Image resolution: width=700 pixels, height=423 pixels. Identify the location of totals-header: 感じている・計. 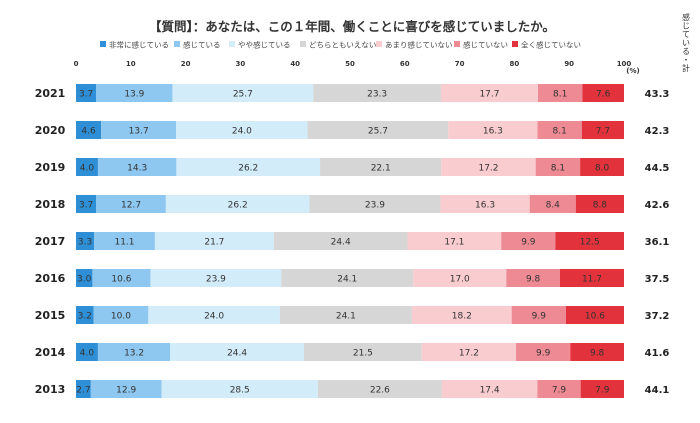
(686, 42).